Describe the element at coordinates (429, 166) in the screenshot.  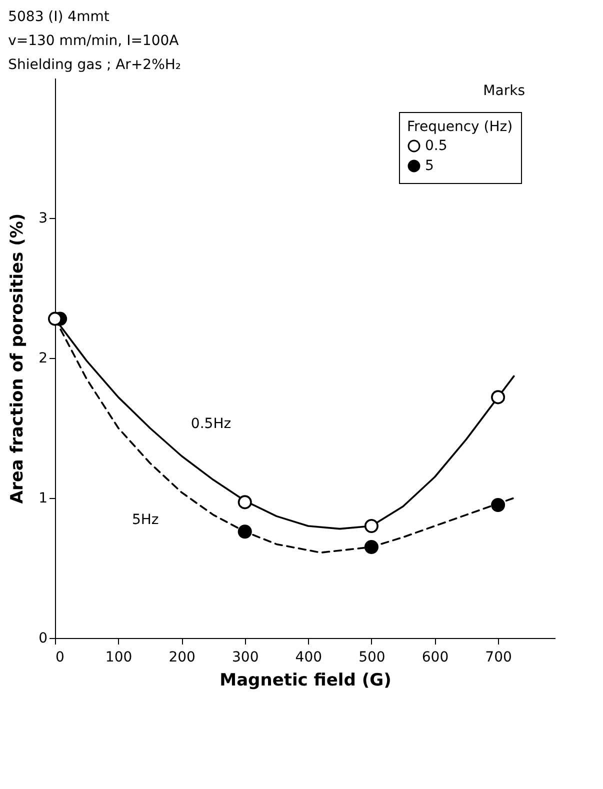
I see `legend-label: 5` at that location.